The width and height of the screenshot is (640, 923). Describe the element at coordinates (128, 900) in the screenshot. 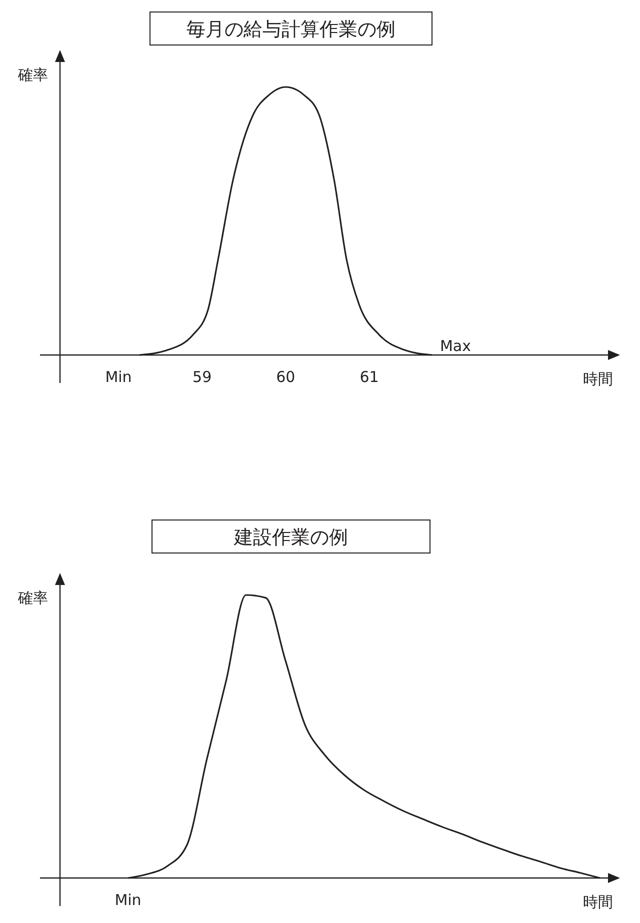

I see `text: Min` at that location.